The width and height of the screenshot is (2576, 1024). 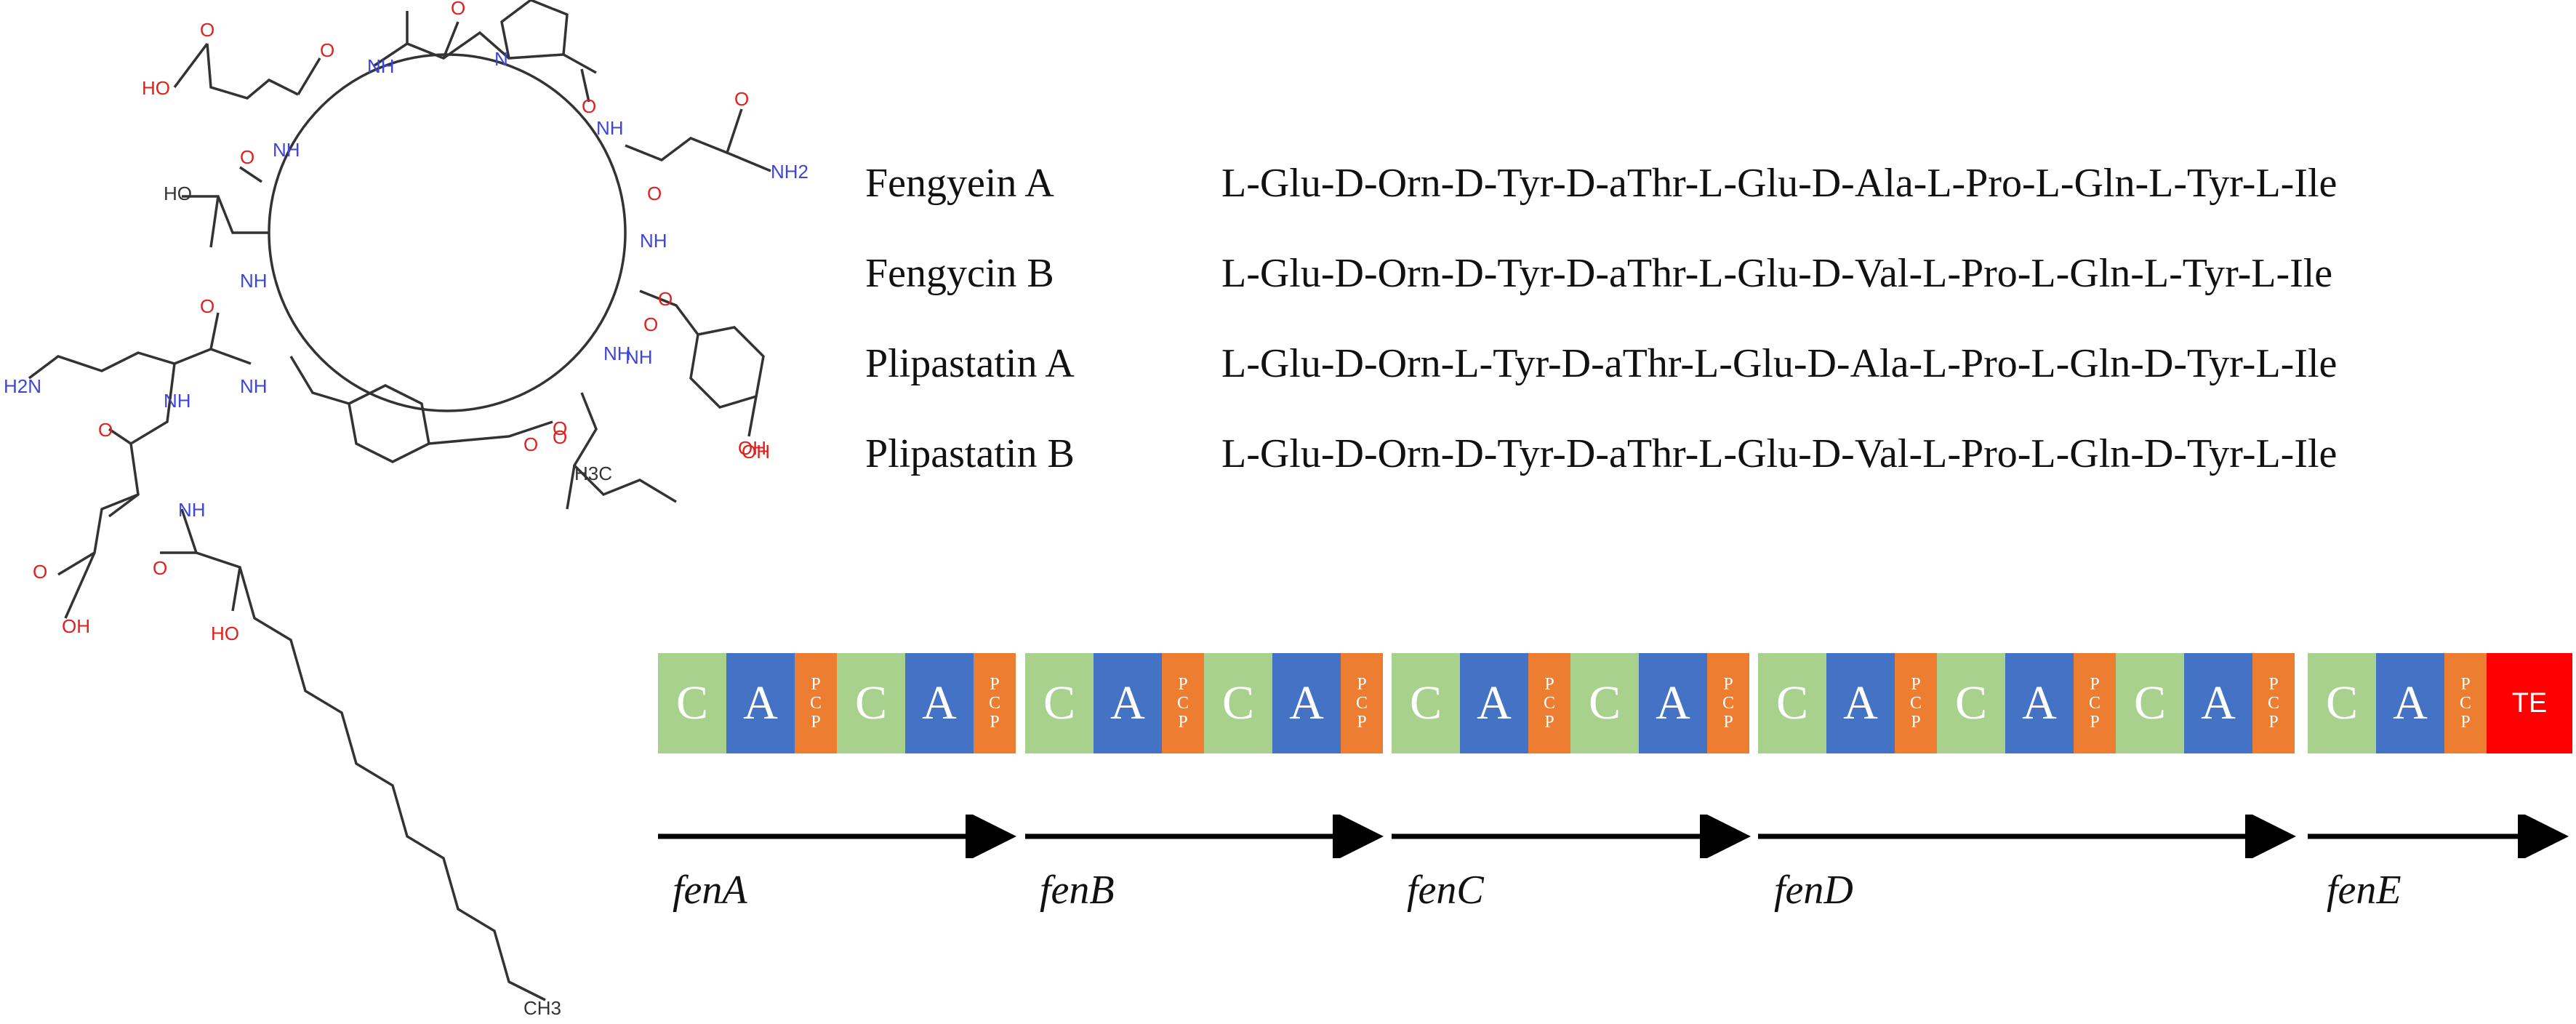 What do you see at coordinates (98, 534) in the screenshot?
I see `glu2-side` at bounding box center [98, 534].